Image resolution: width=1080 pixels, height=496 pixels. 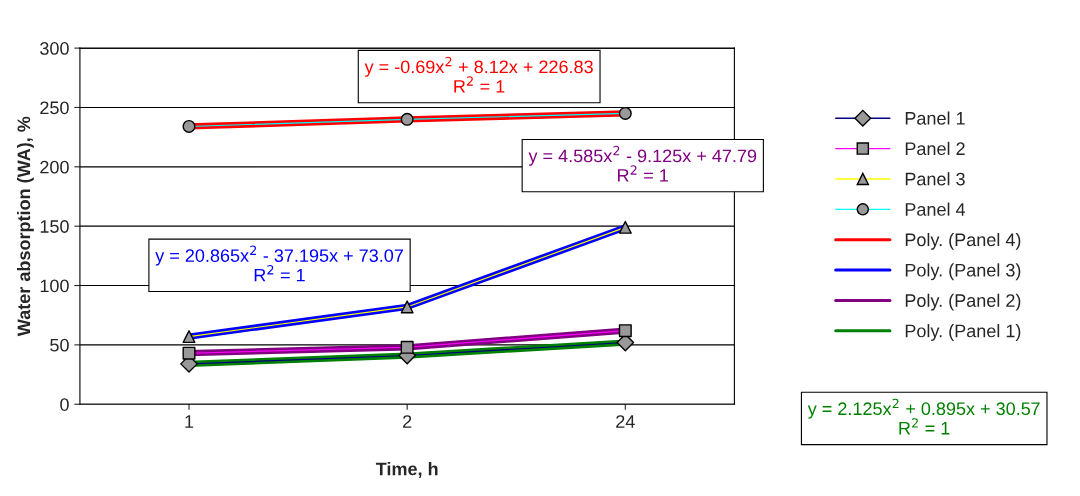 What do you see at coordinates (478, 74) in the screenshot?
I see `annotation: y = -0.69x$^{2}$ + 8.12x + 226.83 R$^{2}$ = 1` at bounding box center [478, 74].